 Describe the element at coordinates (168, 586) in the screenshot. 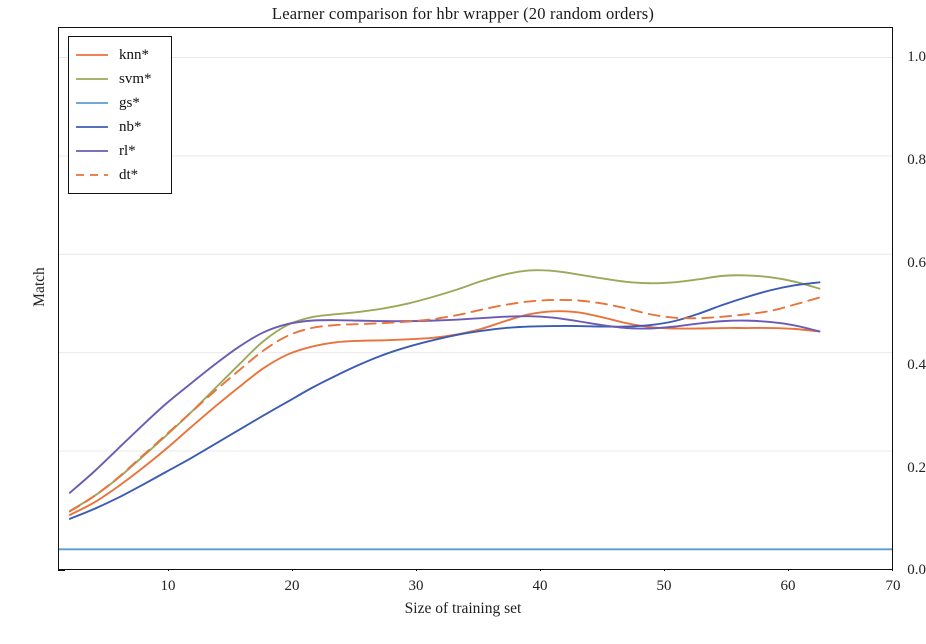

I see `x-tick-label: 10` at that location.